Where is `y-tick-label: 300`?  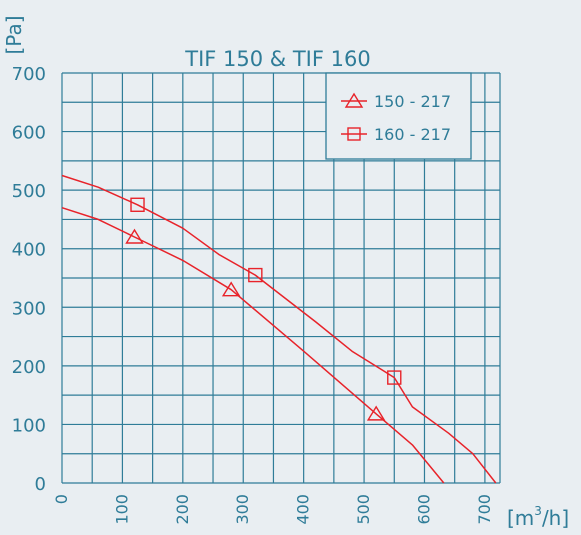 y-tick-label: 300 is located at coordinates (29, 308).